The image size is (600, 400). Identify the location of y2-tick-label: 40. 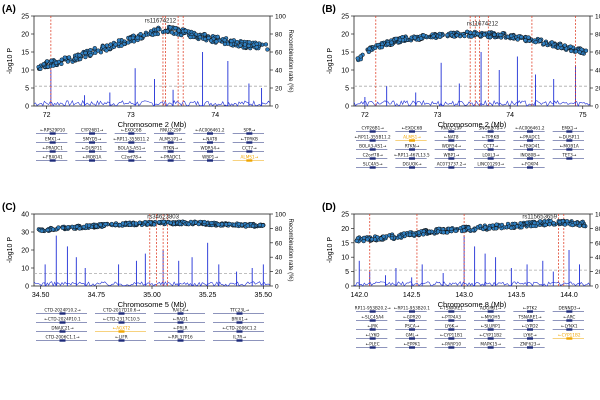
(597, 258).